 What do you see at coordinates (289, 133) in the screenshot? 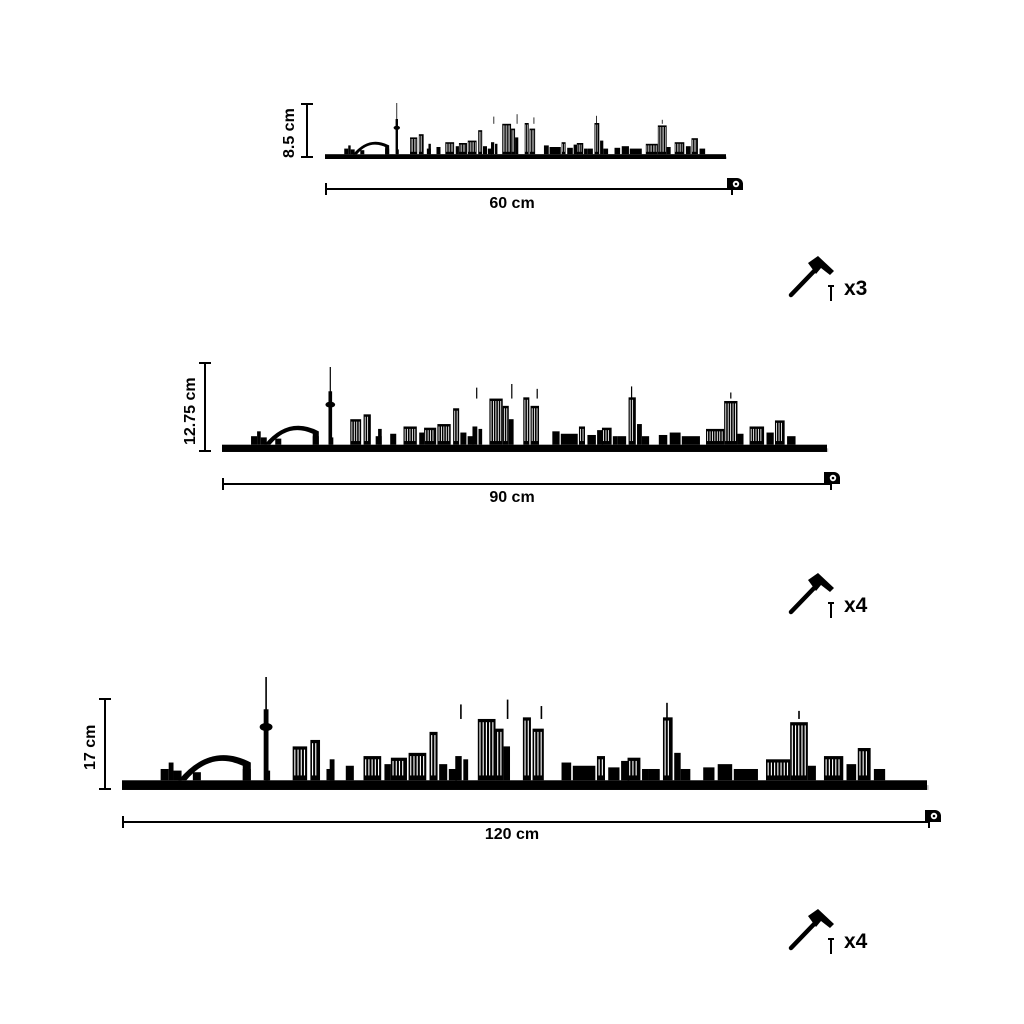
I see `height-label: 8.5 cm` at bounding box center [289, 133].